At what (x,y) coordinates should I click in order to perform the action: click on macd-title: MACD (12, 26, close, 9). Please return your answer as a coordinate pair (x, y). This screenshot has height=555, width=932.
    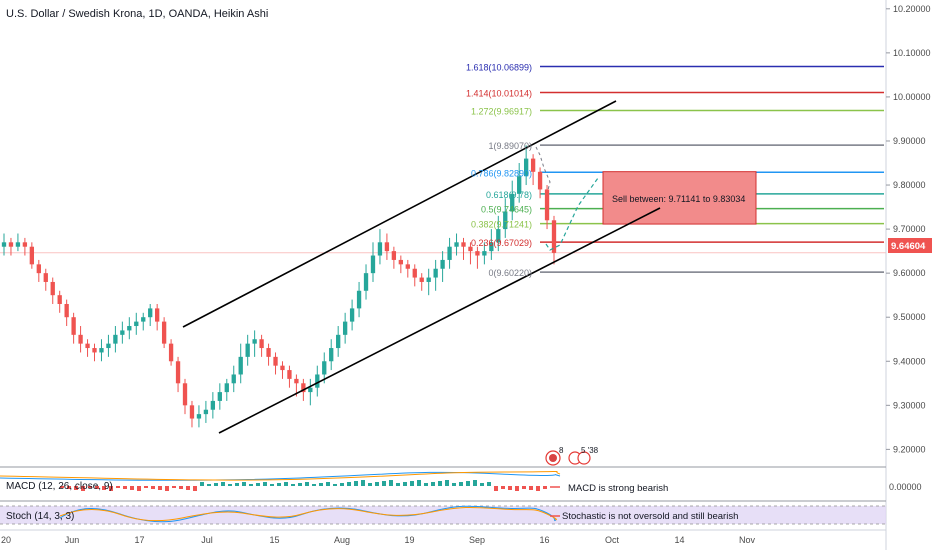
    Looking at the image, I should click on (59, 486).